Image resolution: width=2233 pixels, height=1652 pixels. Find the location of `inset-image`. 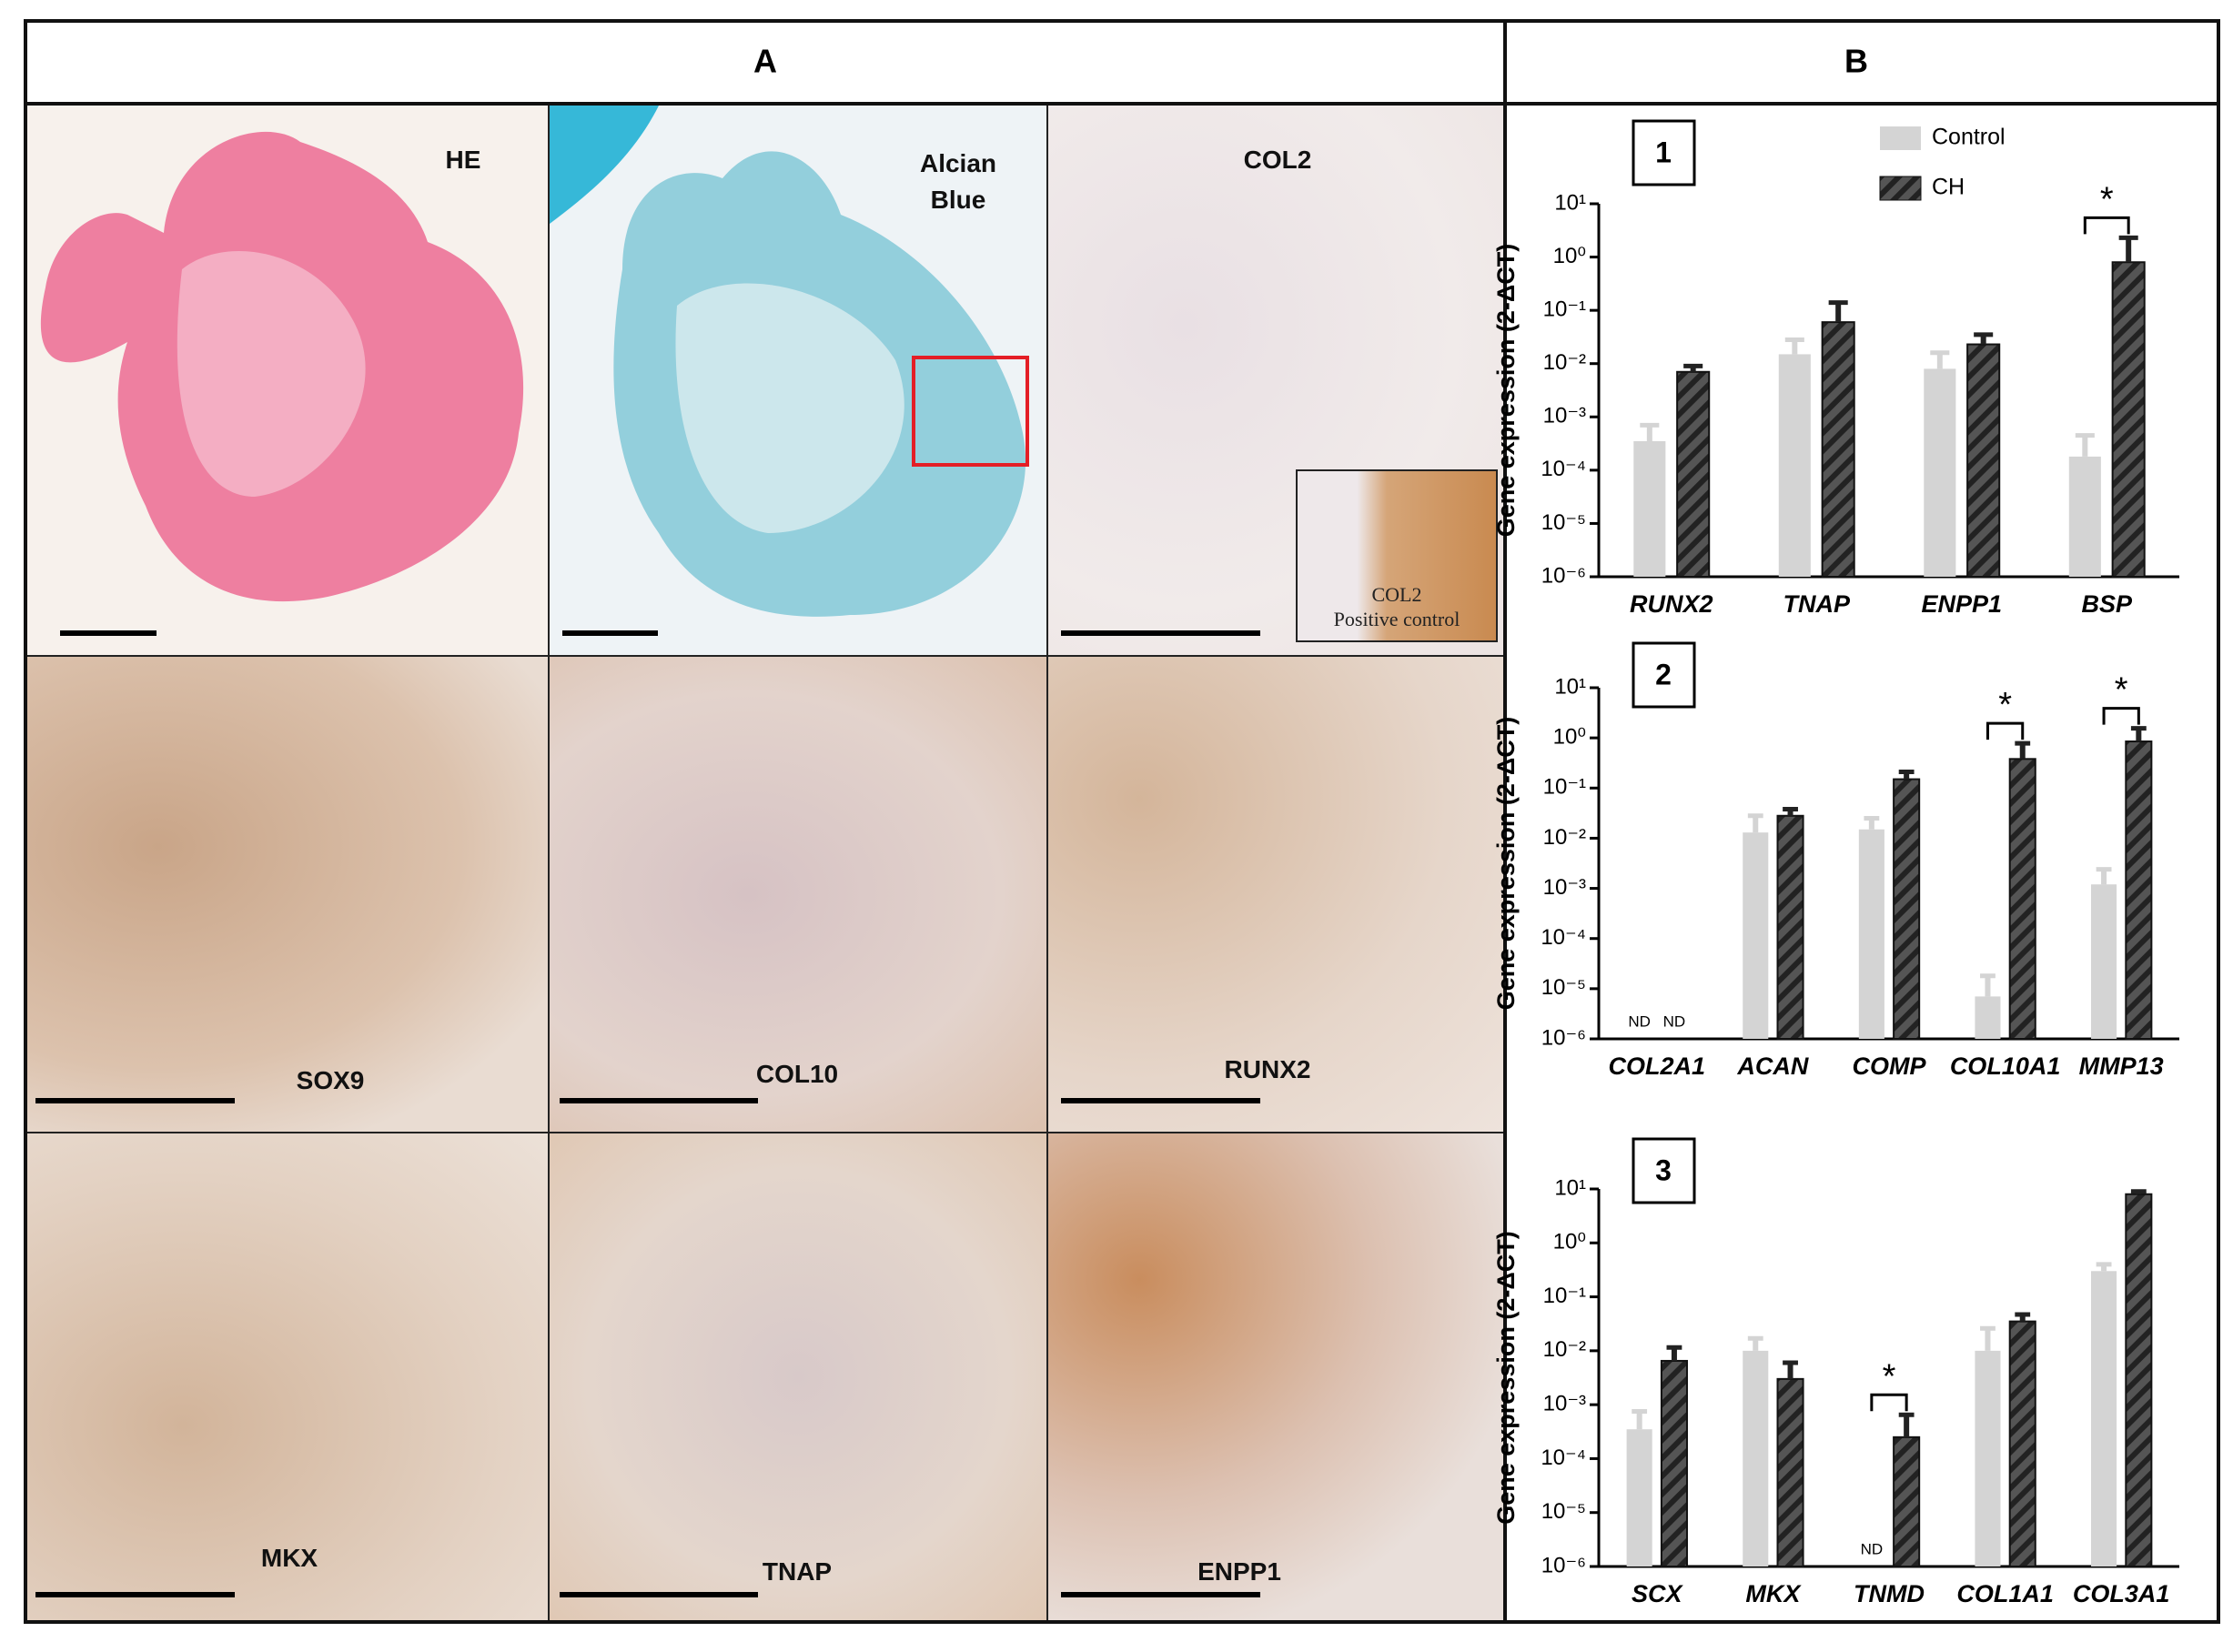

inset-image is located at coordinates (1397, 555).